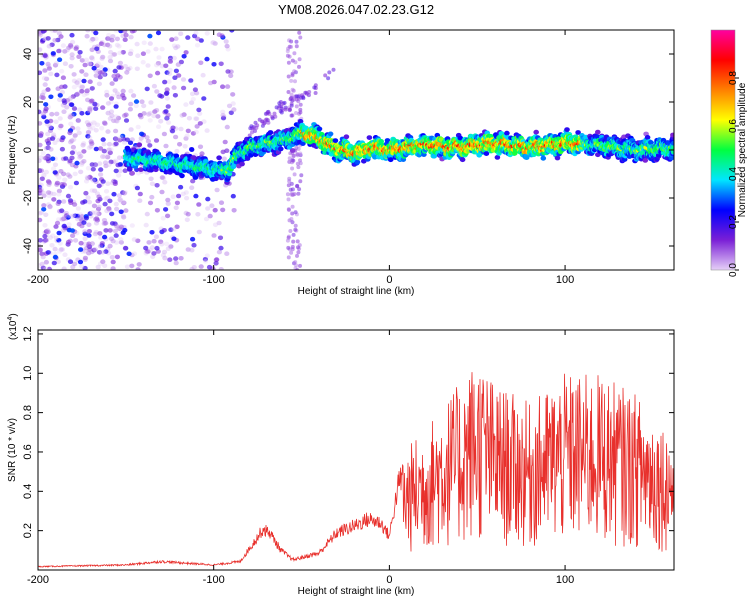 This screenshot has width=750, height=600. What do you see at coordinates (13, 326) in the screenshot?
I see `snr-y-multiplier: (x104)` at bounding box center [13, 326].